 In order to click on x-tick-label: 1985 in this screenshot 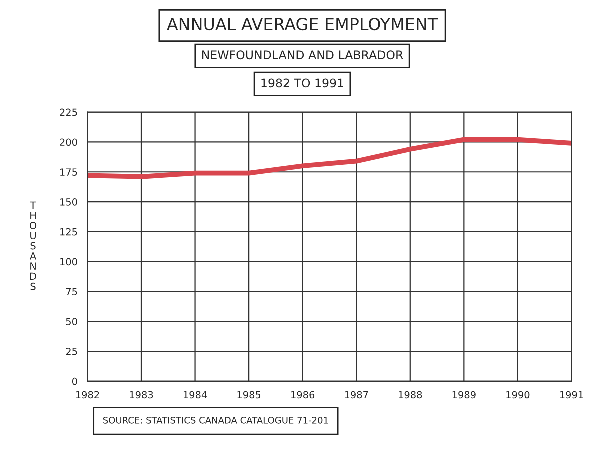, I will do `click(249, 395)`.